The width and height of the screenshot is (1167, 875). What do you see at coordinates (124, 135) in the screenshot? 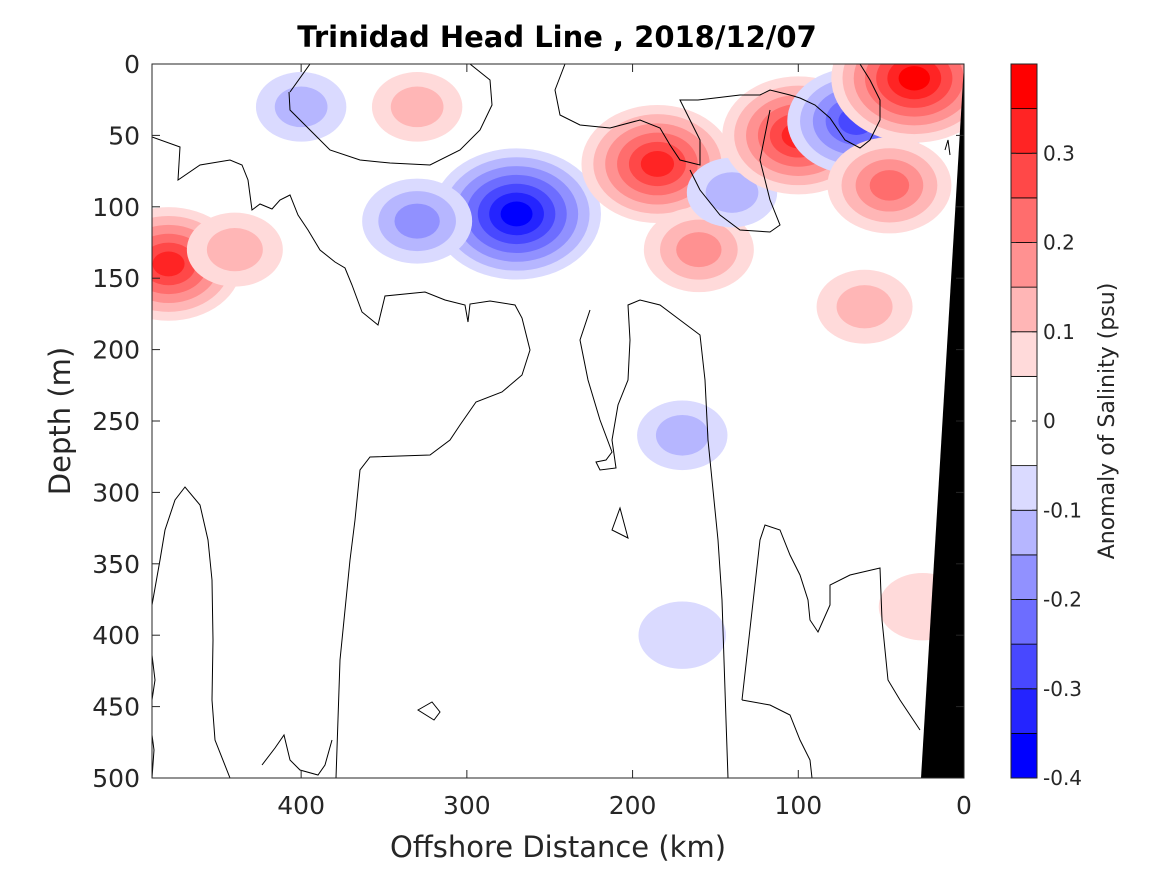
I see `y-tick-label: 50` at bounding box center [124, 135].